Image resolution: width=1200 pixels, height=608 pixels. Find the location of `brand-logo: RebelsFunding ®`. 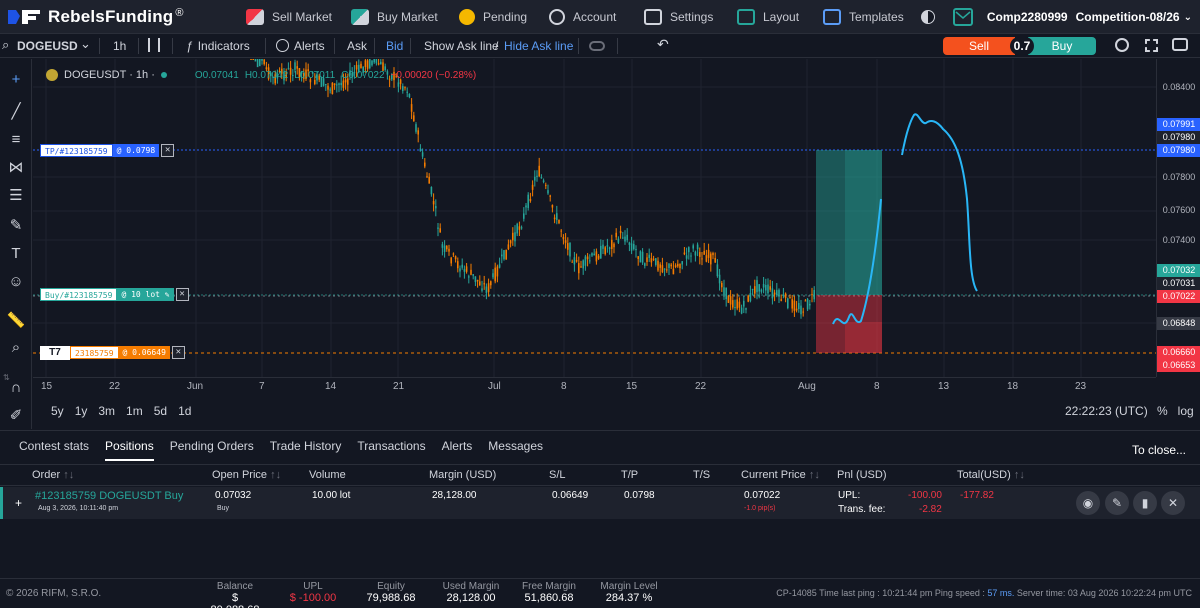

brand-logo: RebelsFunding ® is located at coordinates (120, 17).